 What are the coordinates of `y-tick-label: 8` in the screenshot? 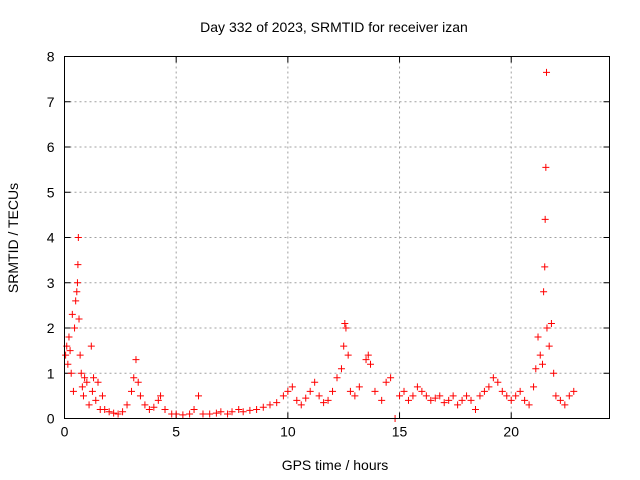 It's located at (51, 57).